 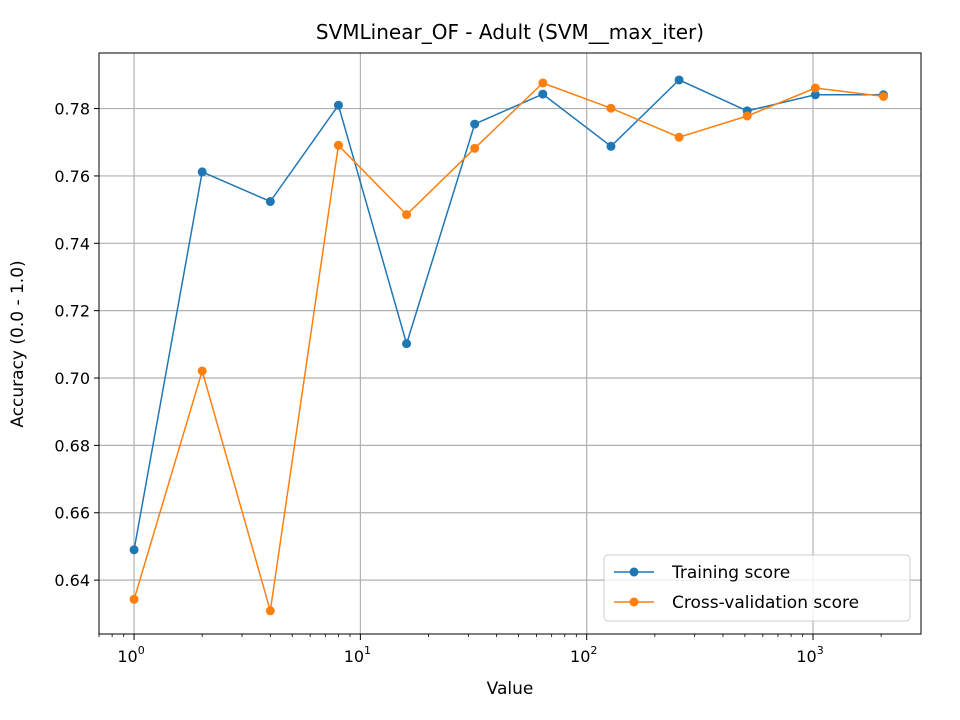 I want to click on legend-label-training: Training score, so click(x=730, y=573).